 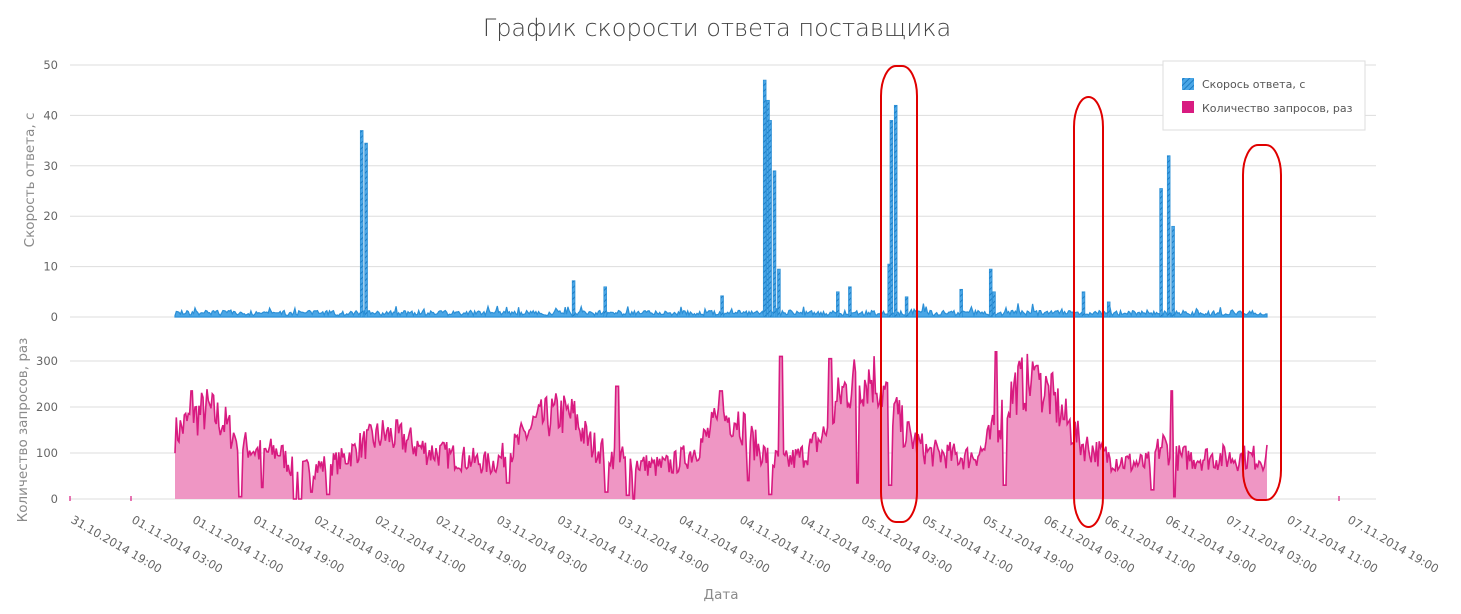 I want to click on requests-y-tick: 100, so click(x=47, y=453).